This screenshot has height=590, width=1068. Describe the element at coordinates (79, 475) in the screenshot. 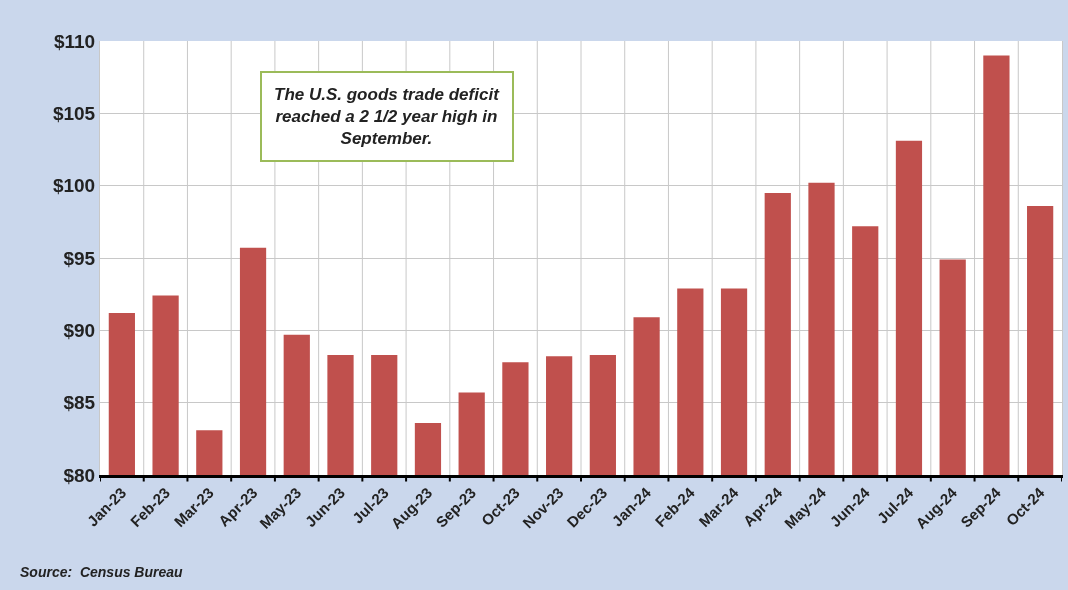

I see `y-tick-label: $80` at that location.